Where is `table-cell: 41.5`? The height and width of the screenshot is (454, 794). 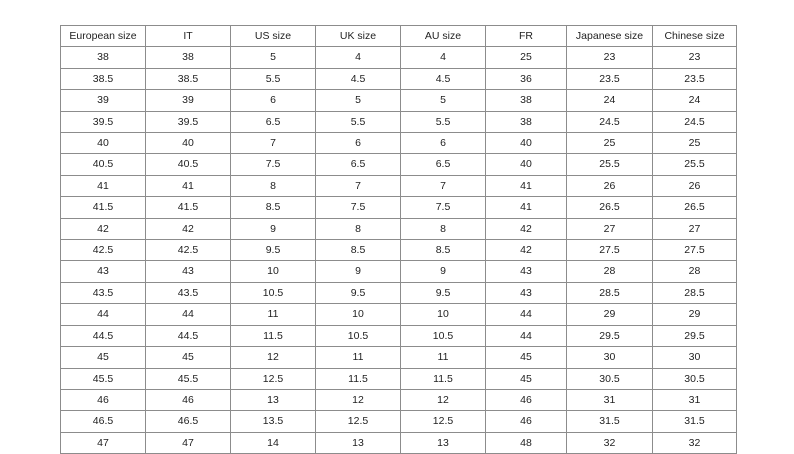 table-cell: 41.5 is located at coordinates (188, 207).